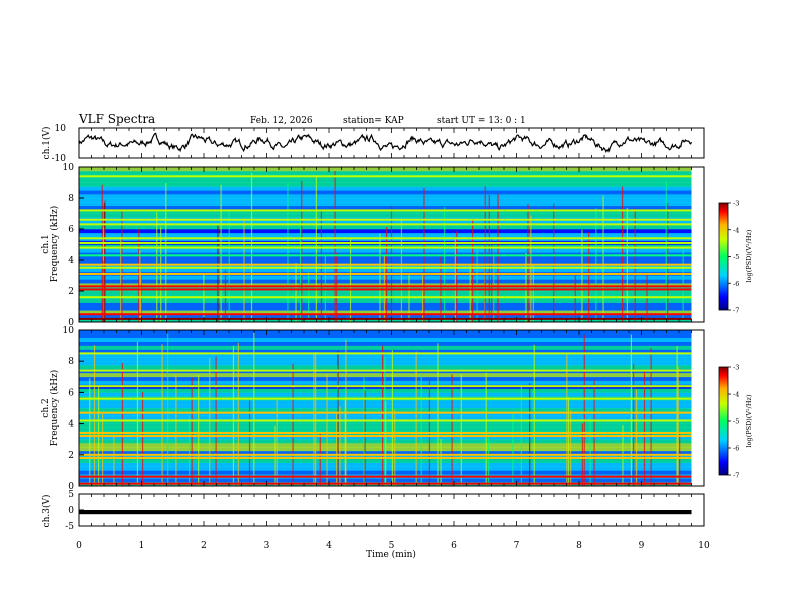 Image resolution: width=792 pixels, height=612 pixels. What do you see at coordinates (736, 311) in the screenshot?
I see `ch1-colorbar-tick-label: -7` at bounding box center [736, 311].